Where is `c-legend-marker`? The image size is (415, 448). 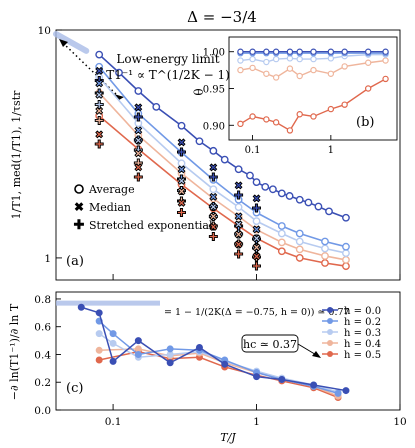 c-legend-marker is located at coordinates (330, 321).